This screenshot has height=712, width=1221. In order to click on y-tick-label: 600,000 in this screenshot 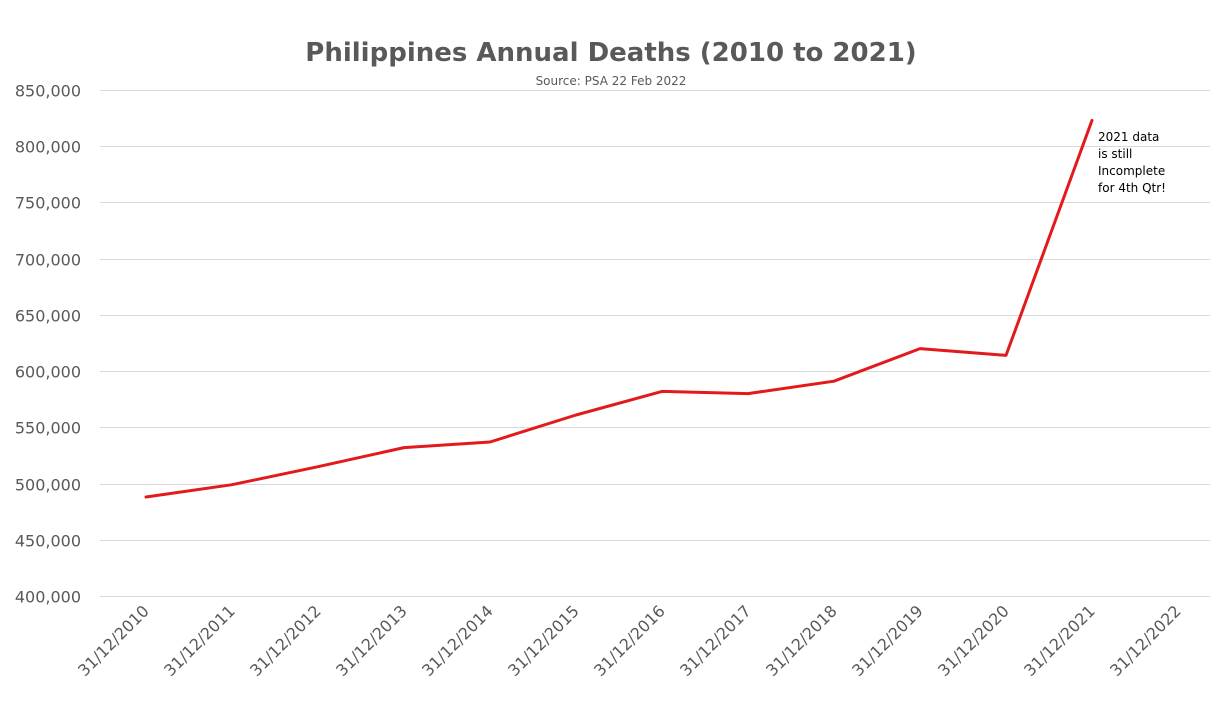, I will do `click(48, 372)`.